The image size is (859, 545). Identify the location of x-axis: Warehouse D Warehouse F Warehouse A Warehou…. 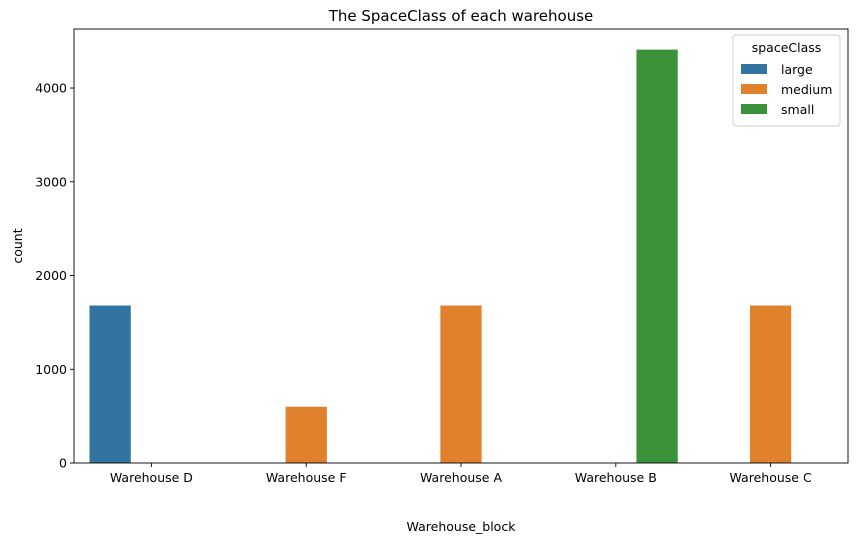
(461, 474).